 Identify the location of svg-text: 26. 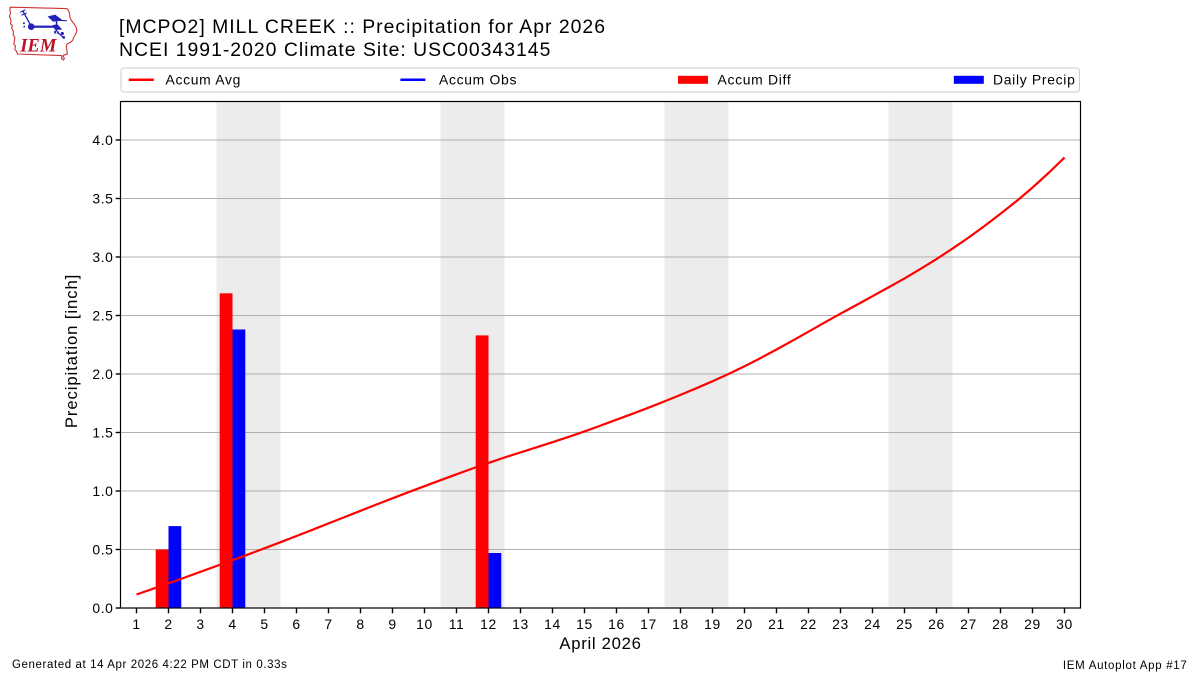
(936, 624).